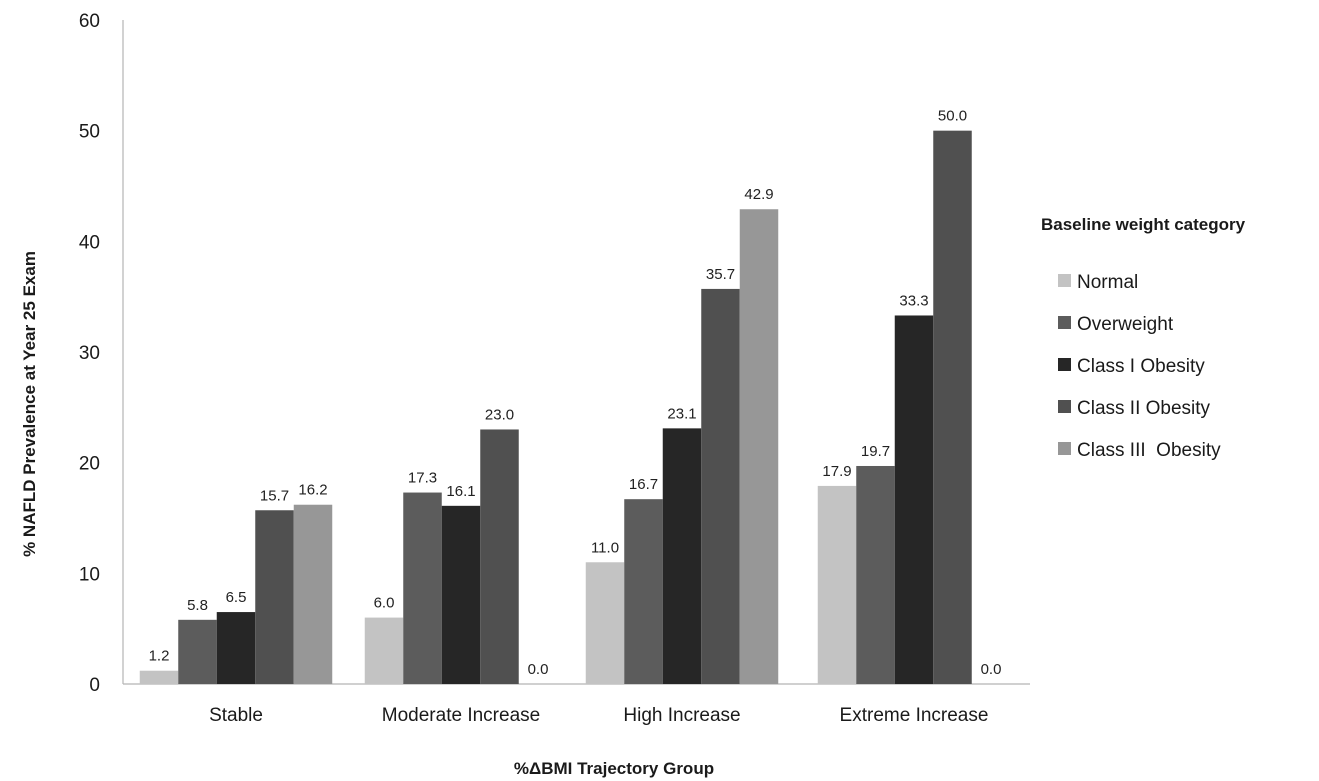 The image size is (1319, 781). I want to click on data-label: 11.0, so click(605, 547).